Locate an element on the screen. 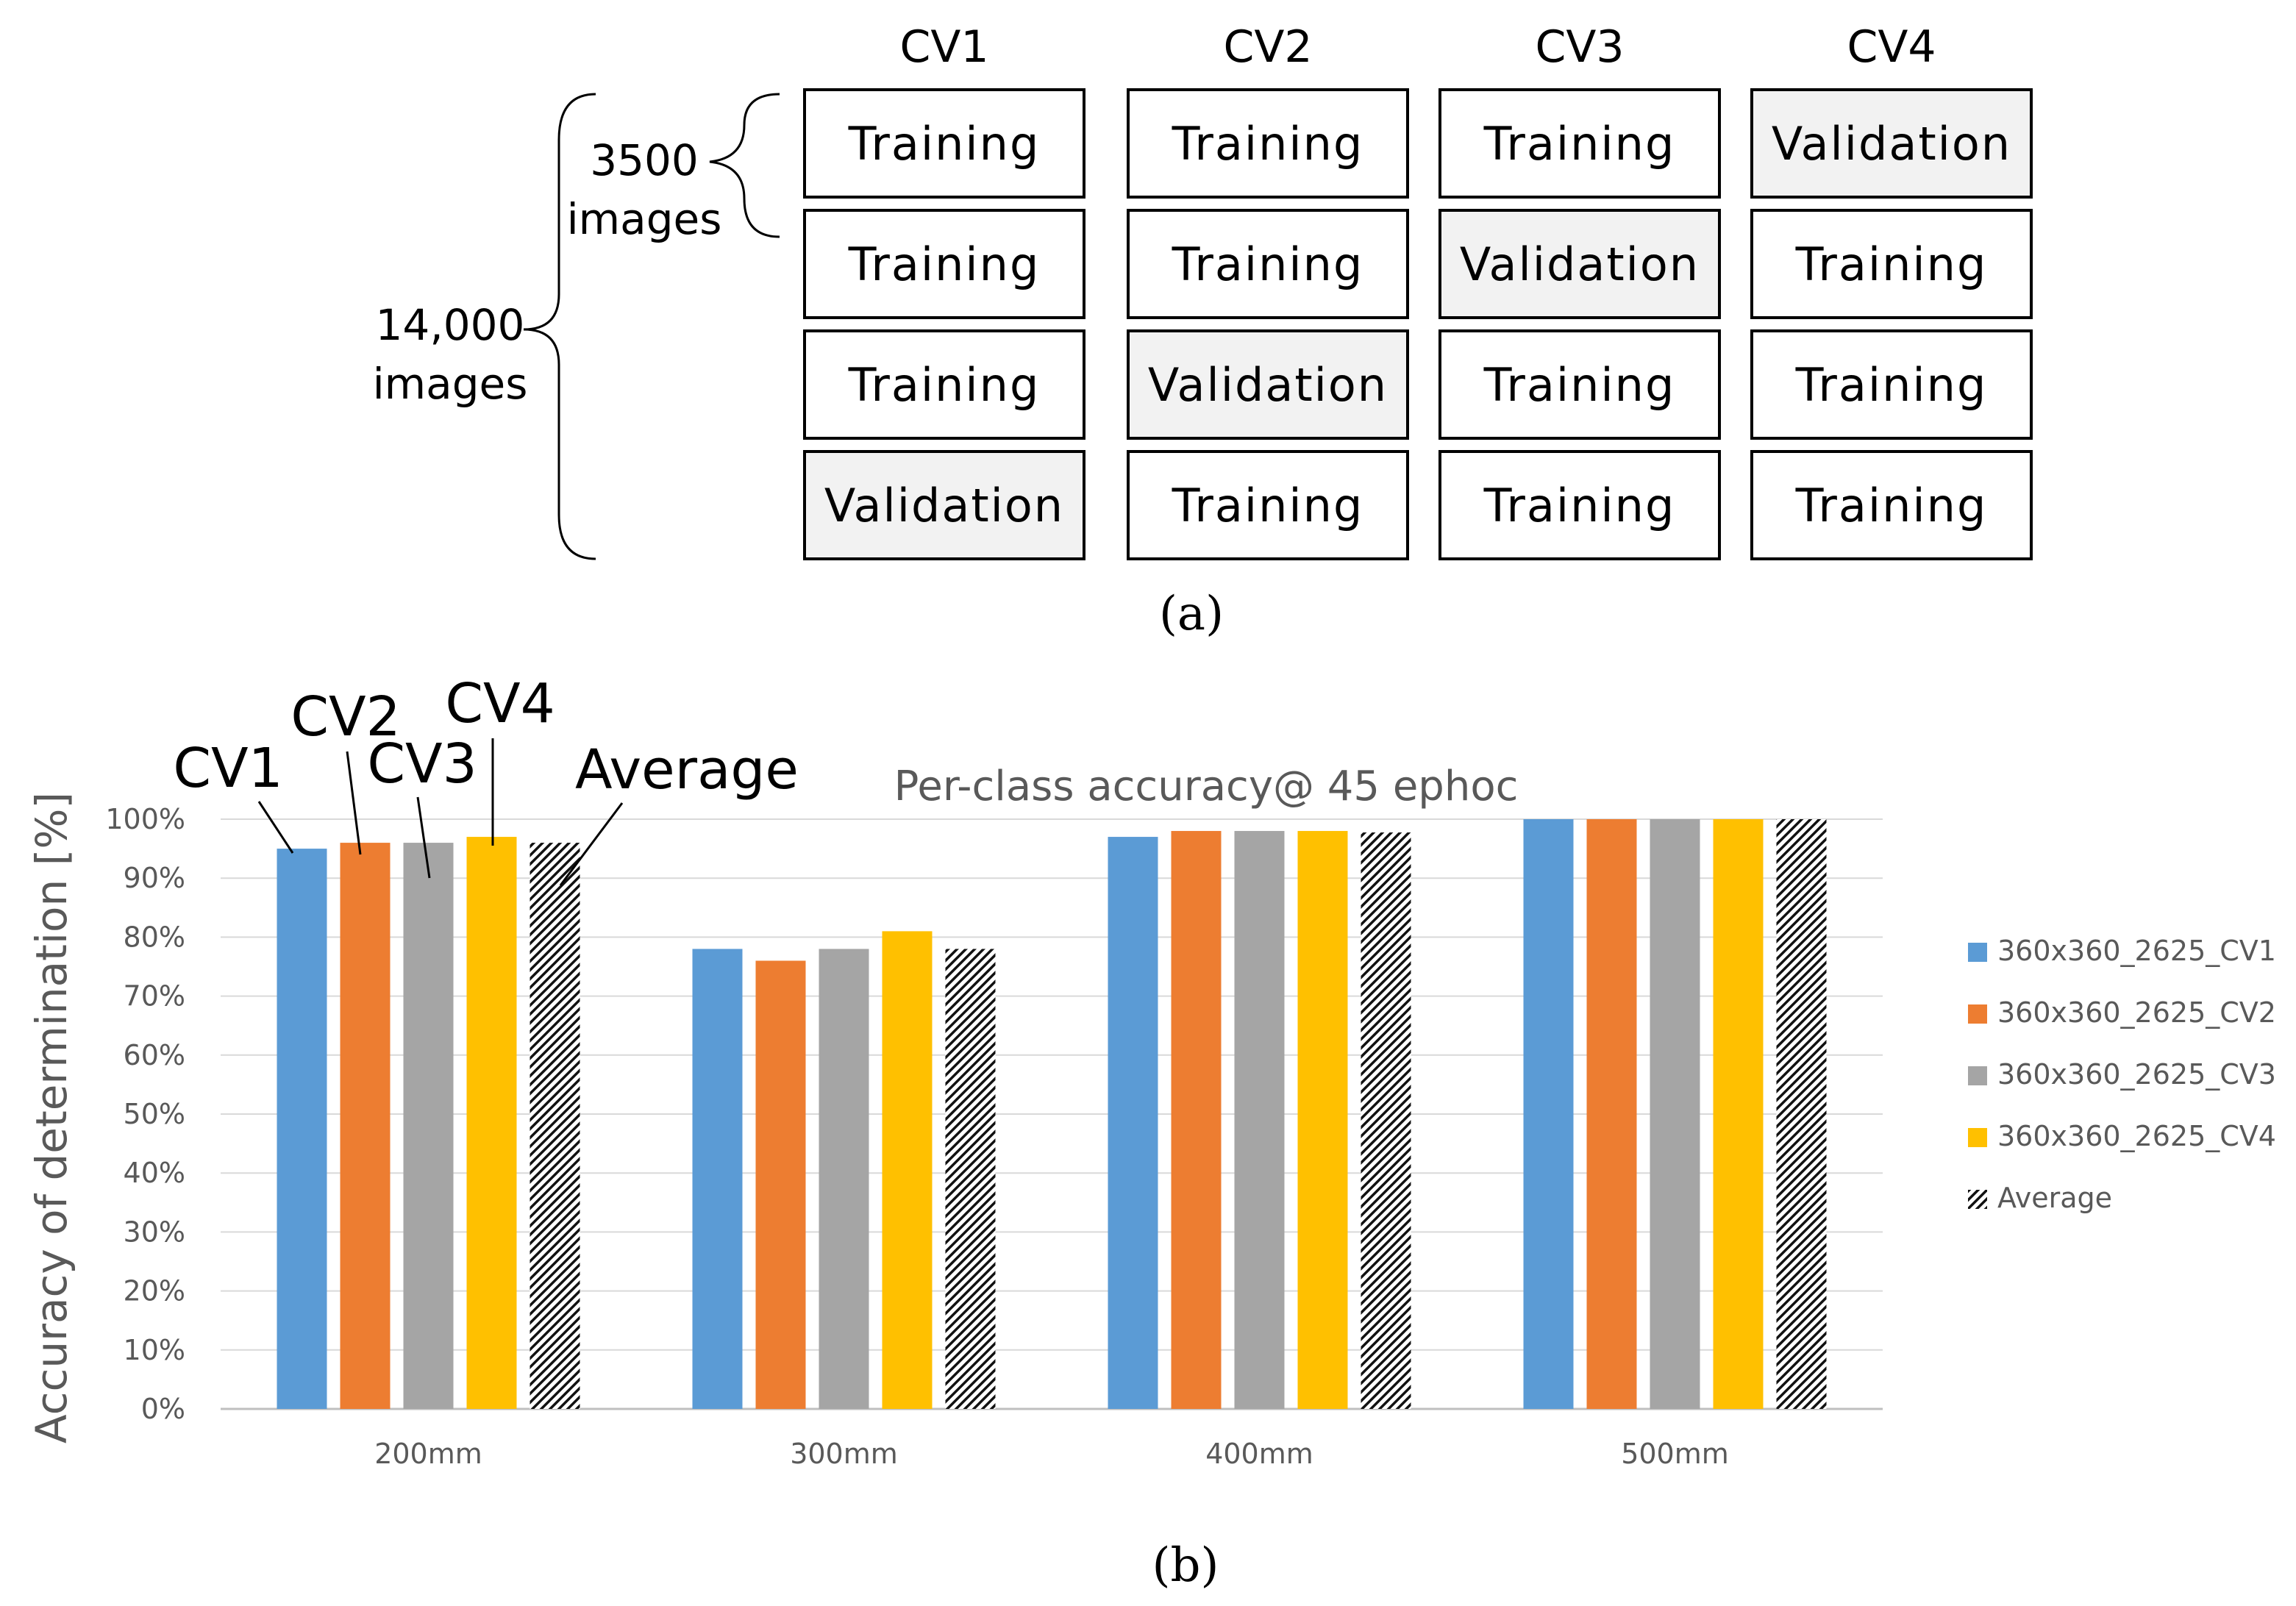  caption-a: (a) is located at coordinates (1192, 614).